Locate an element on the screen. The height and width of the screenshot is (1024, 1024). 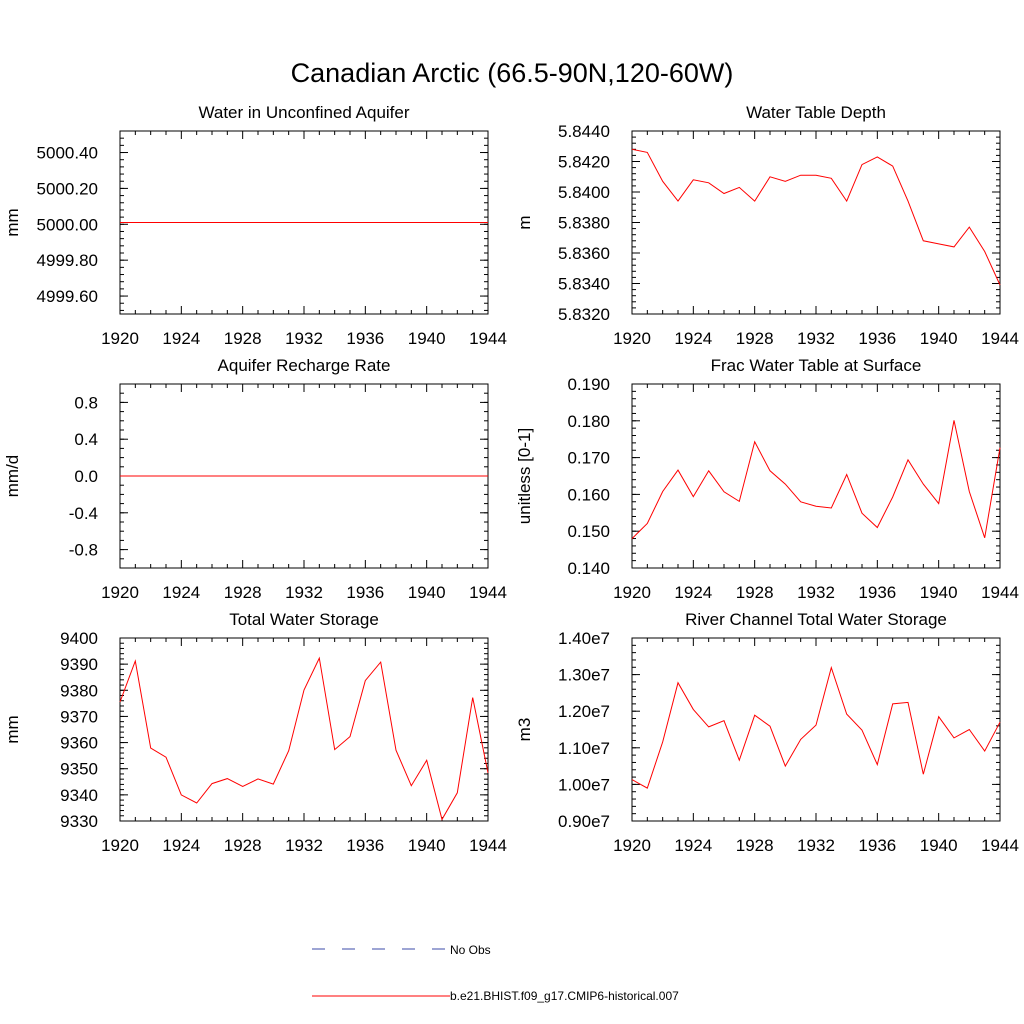
y-tick-label: 9350 is located at coordinates (79, 769).